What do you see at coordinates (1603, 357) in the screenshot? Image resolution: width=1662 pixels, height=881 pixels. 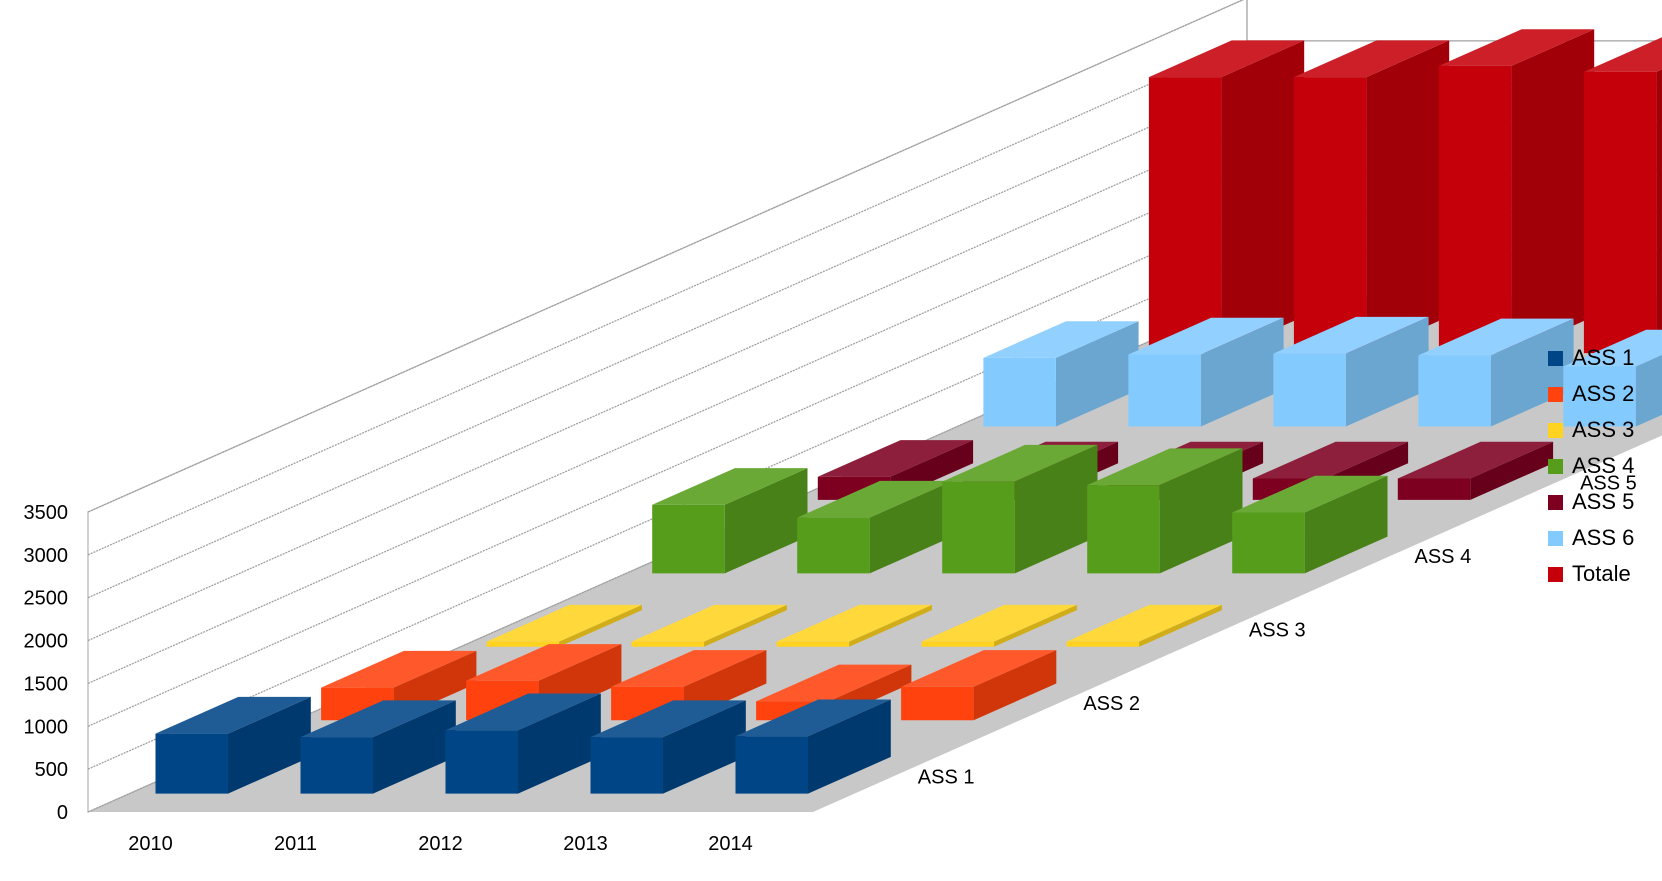 I see `legend-label: ASS 1` at bounding box center [1603, 357].